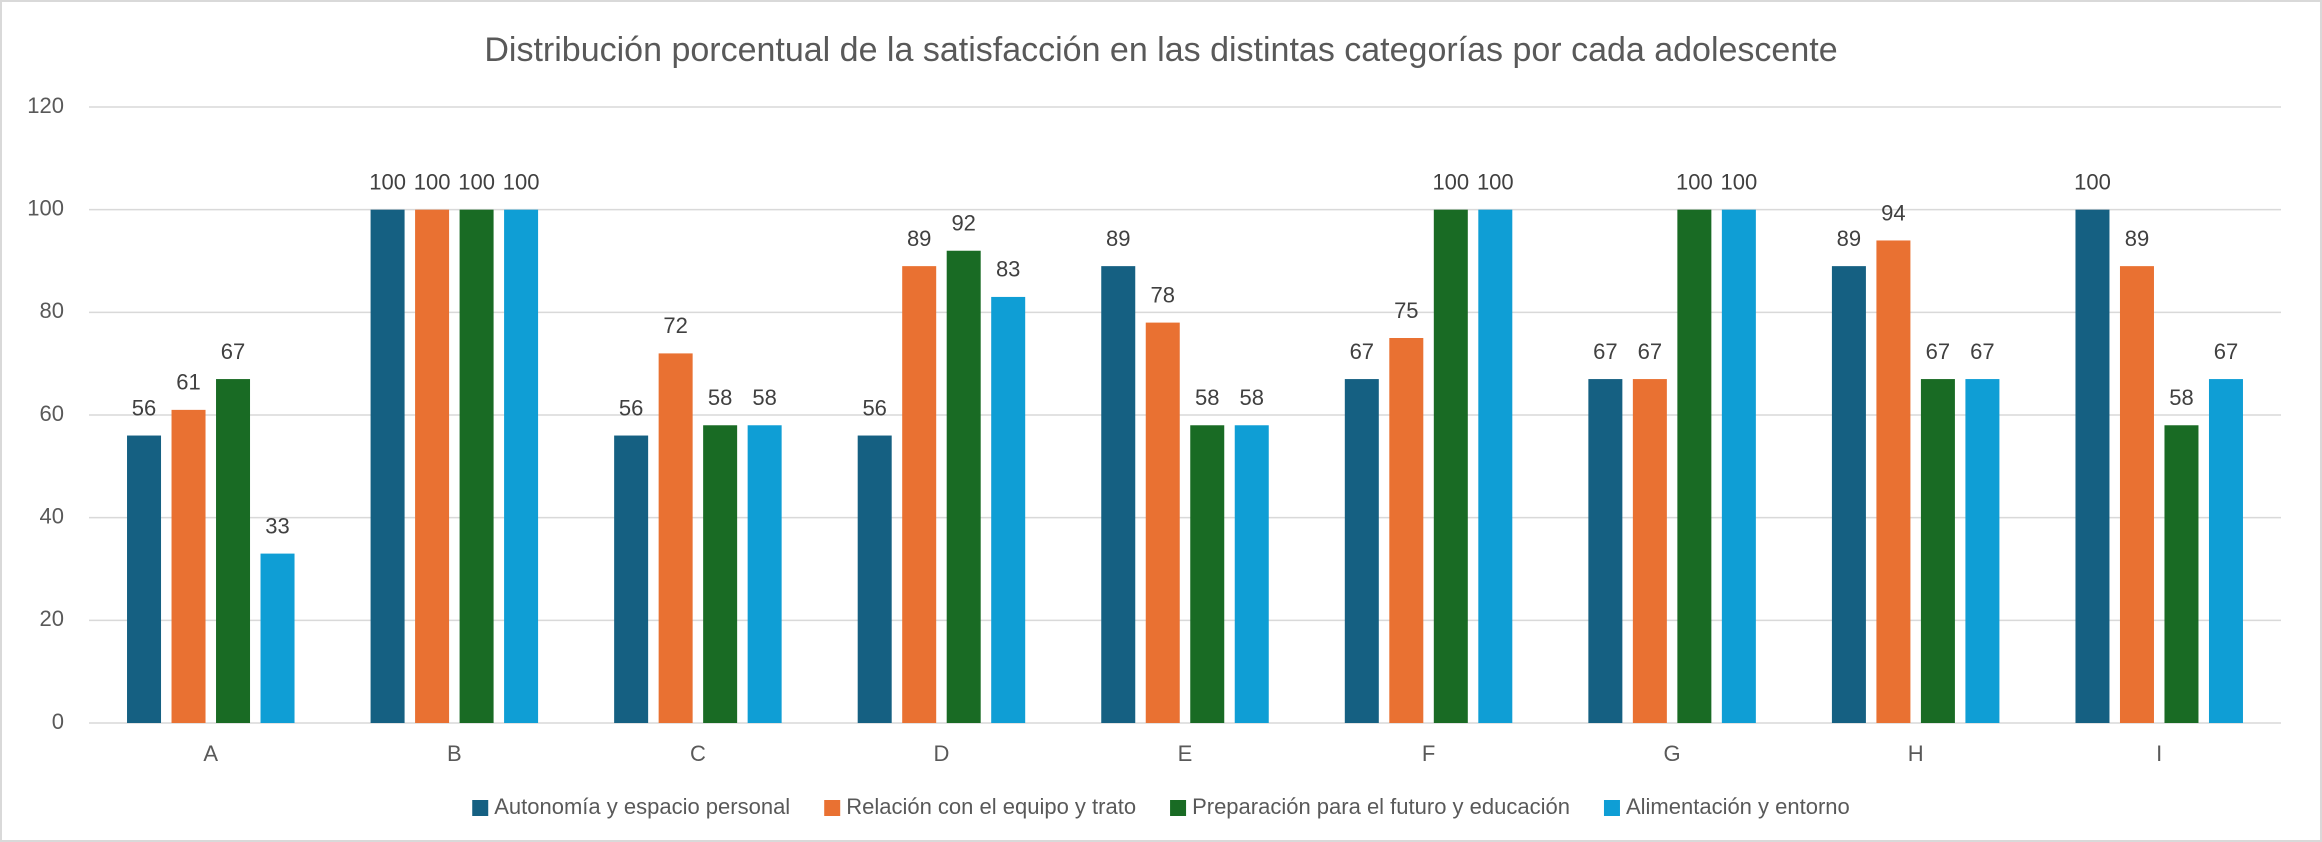 The width and height of the screenshot is (2322, 842). What do you see at coordinates (52, 413) in the screenshot?
I see `y-tick-label: 60` at bounding box center [52, 413].